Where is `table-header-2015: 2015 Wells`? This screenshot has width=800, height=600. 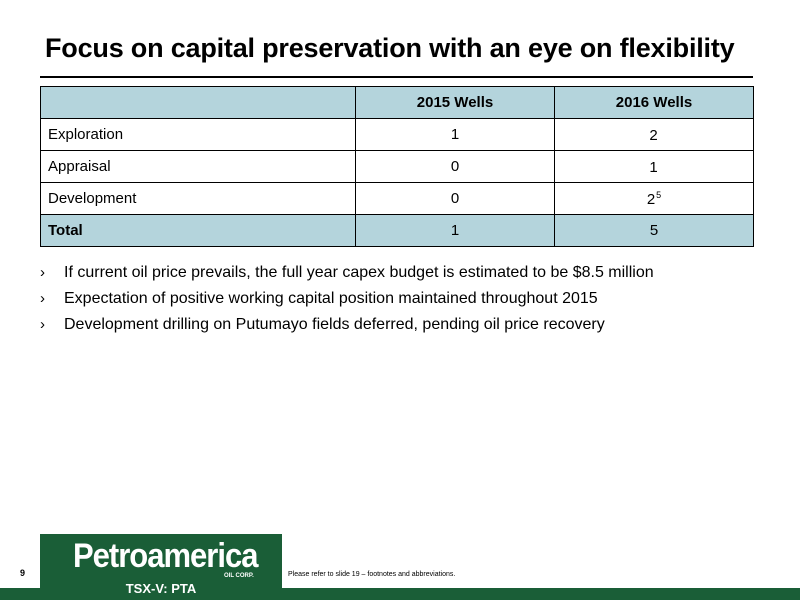 table-header-2015: 2015 Wells is located at coordinates (455, 102).